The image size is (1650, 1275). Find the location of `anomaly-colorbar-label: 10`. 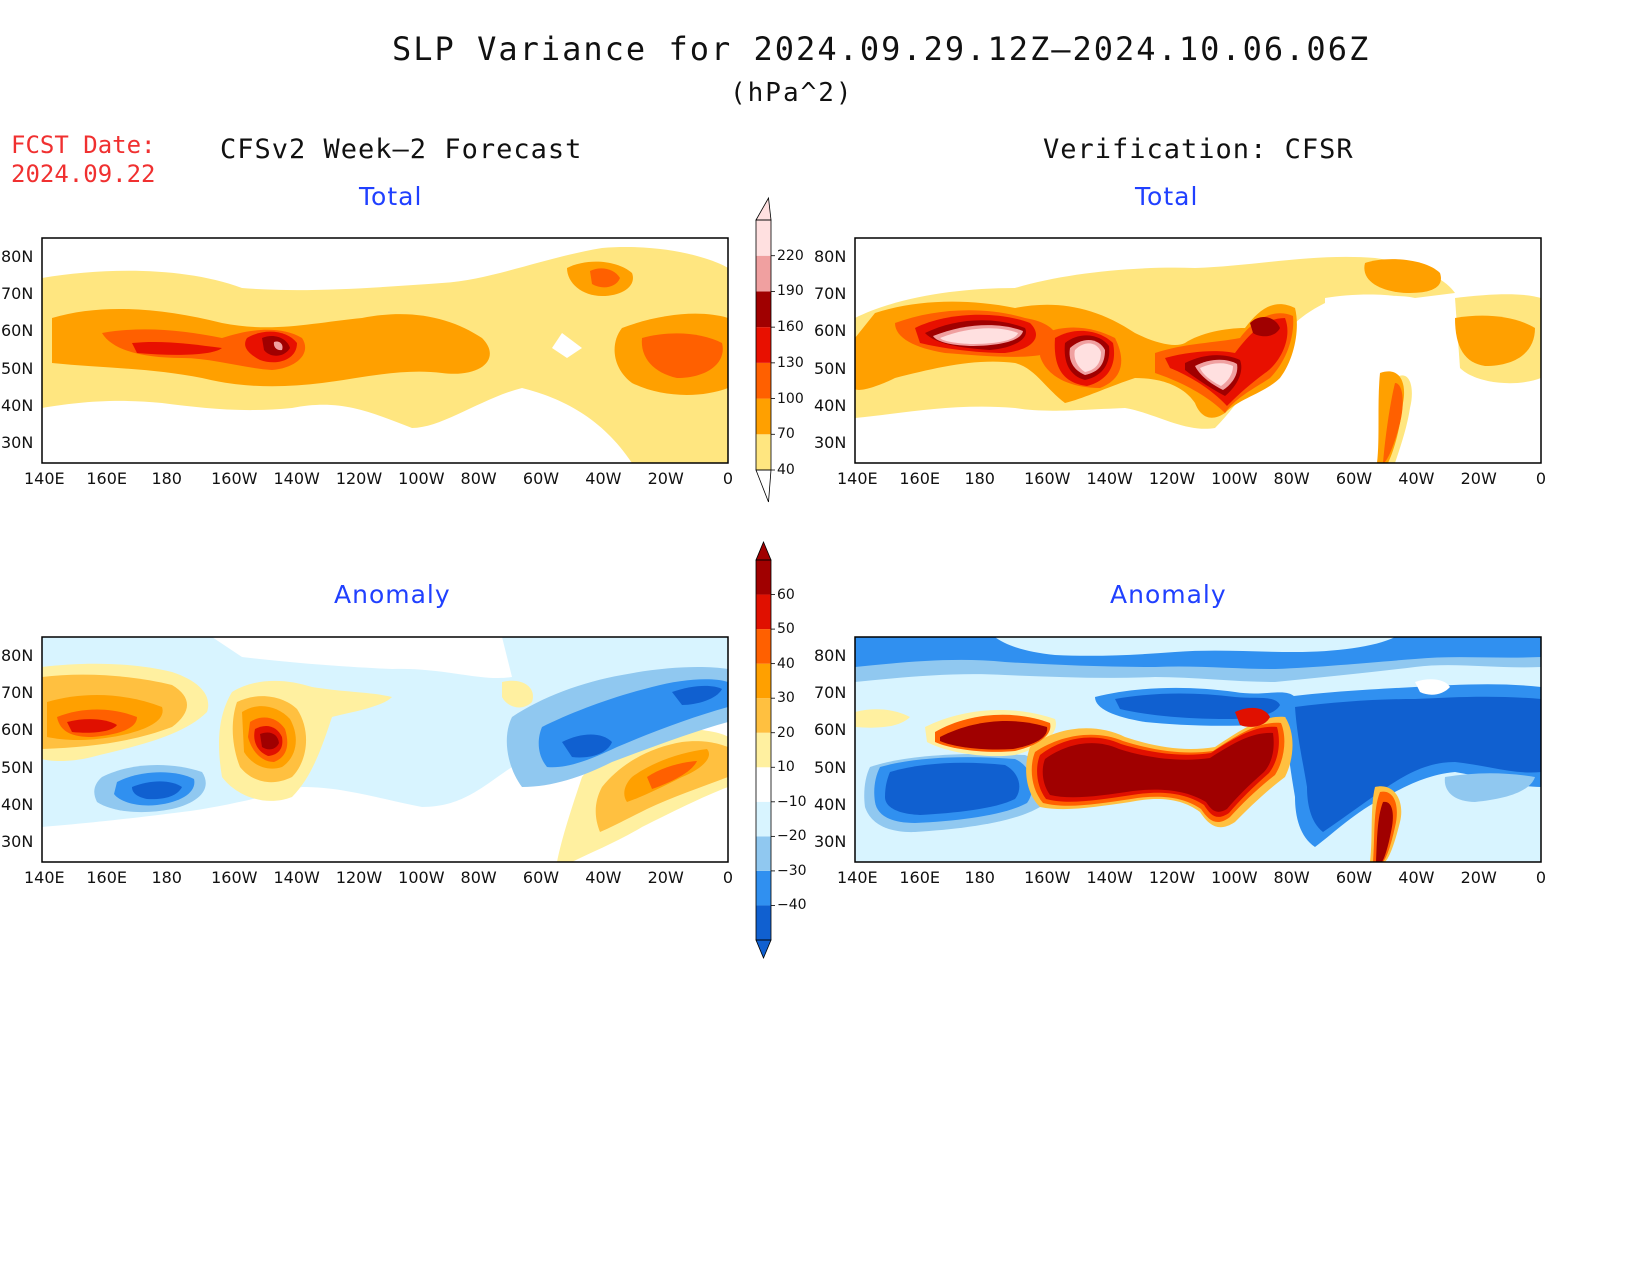

anomaly-colorbar-label: 10 is located at coordinates (786, 767).